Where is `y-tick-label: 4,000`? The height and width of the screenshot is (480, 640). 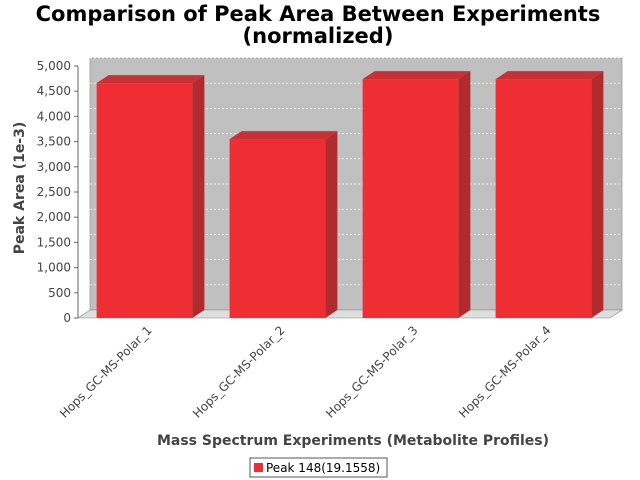
y-tick-label: 4,000 is located at coordinates (54, 116).